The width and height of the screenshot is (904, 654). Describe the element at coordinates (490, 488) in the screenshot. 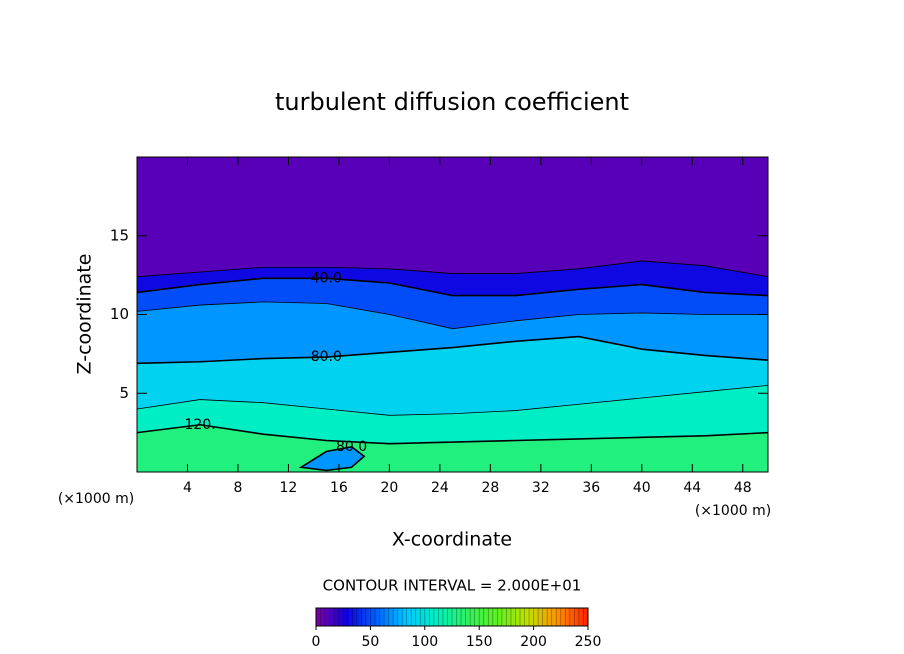

I see `x-tick-label: 28` at that location.